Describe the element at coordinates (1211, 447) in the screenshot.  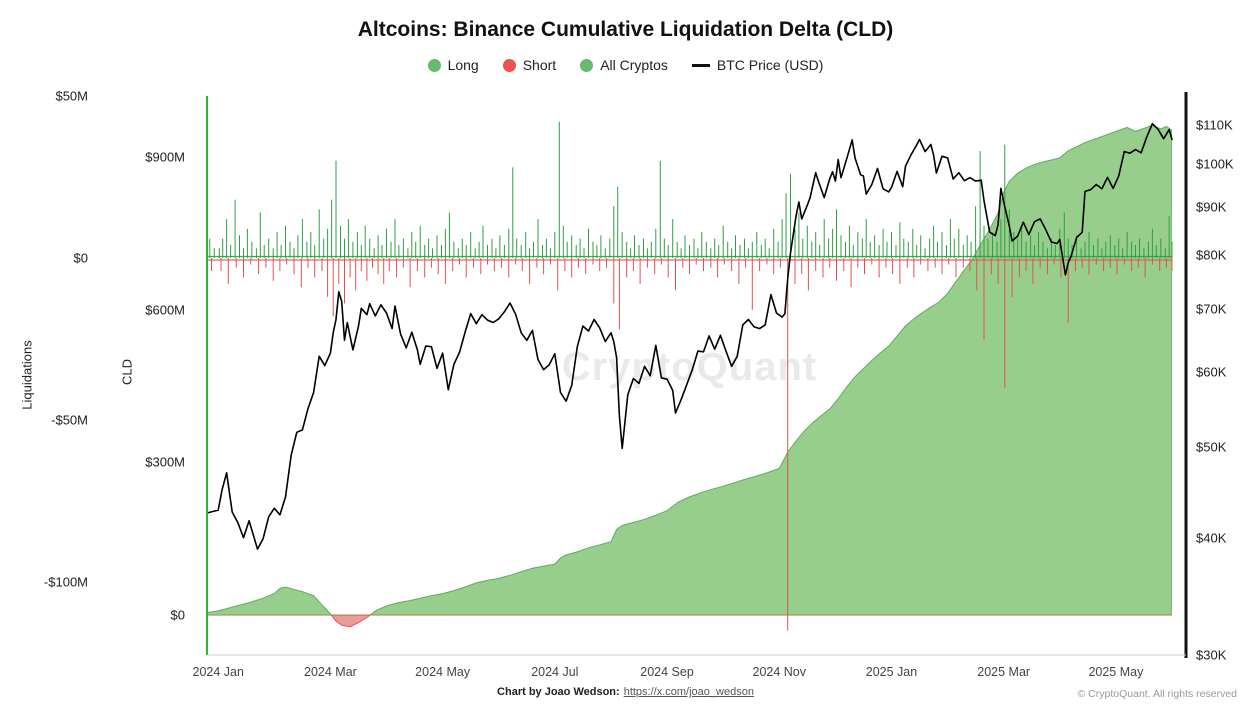
I see `btc-tick-label: $50K` at that location.